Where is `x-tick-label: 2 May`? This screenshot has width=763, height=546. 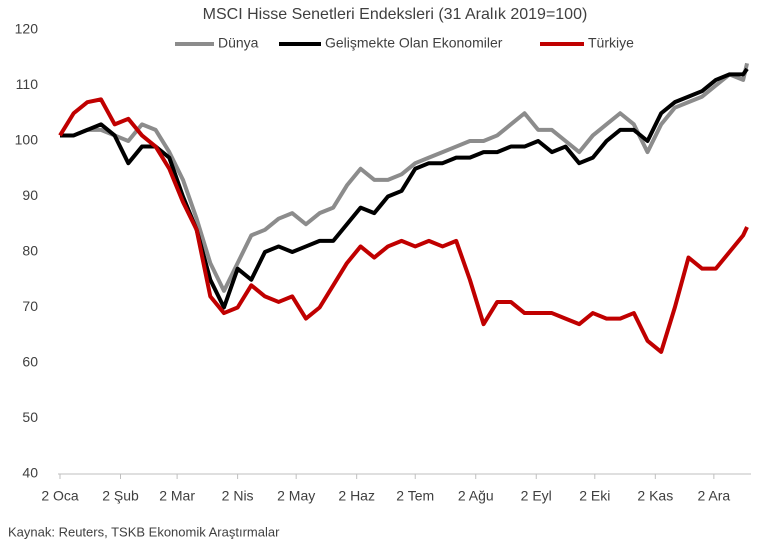 x-tick-label: 2 May is located at coordinates (296, 496).